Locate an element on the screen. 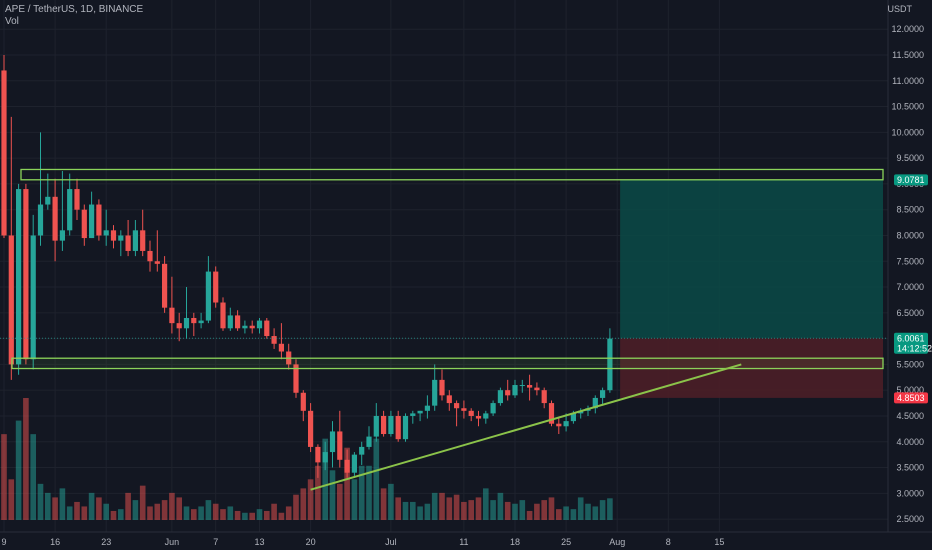 This screenshot has height=550, width=932. price-tick-label: 8.0000 is located at coordinates (910, 235).